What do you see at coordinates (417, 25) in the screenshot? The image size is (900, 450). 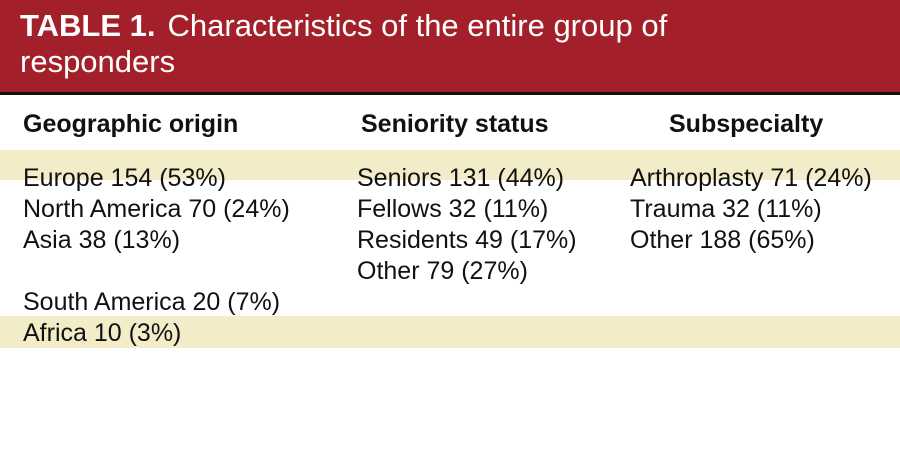 I see `table-title-text-1: Characteristics of the entire group of` at bounding box center [417, 25].